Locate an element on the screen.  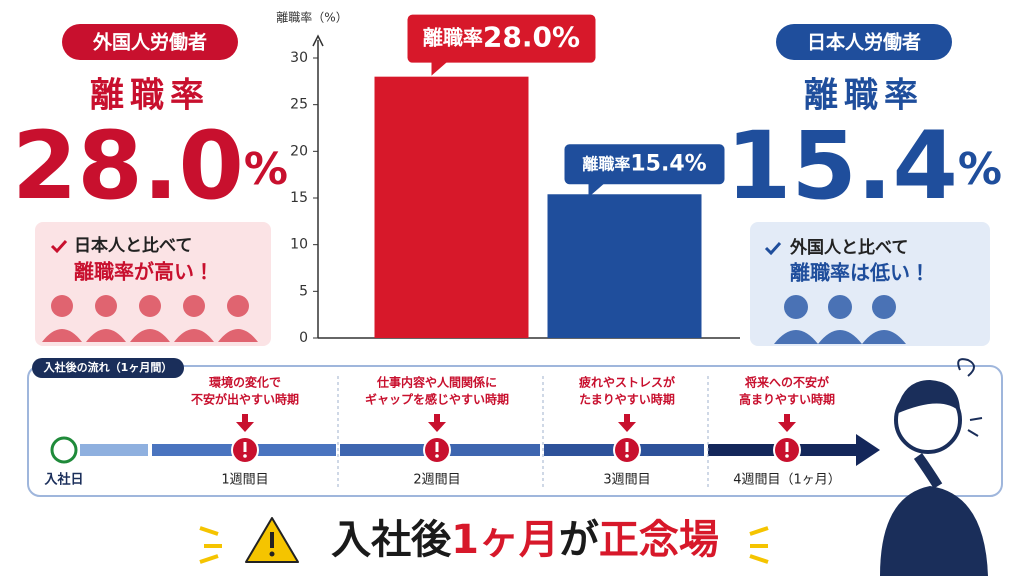
axis-arrow is located at coordinates (318, 40).